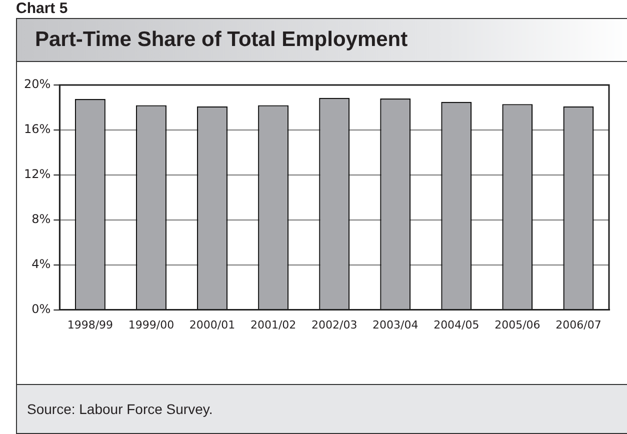 The image size is (627, 434). What do you see at coordinates (37, 84) in the screenshot?
I see `y-tick-label: 20%` at bounding box center [37, 84].